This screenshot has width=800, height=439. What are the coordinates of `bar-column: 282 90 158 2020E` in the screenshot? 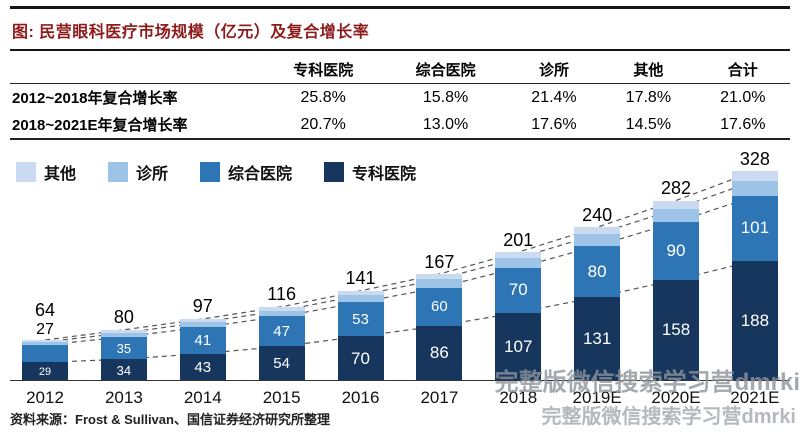 It's located at (676, 286).